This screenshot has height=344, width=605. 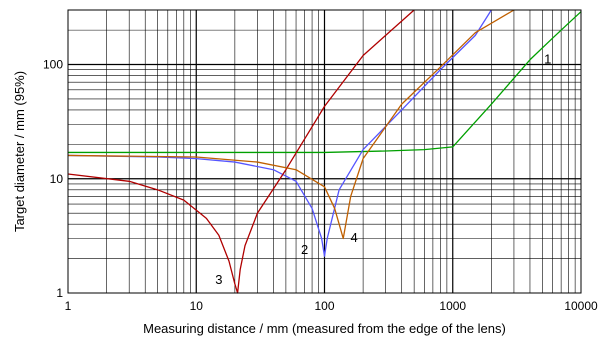 I want to click on x-tick-label: 10, so click(x=197, y=306).